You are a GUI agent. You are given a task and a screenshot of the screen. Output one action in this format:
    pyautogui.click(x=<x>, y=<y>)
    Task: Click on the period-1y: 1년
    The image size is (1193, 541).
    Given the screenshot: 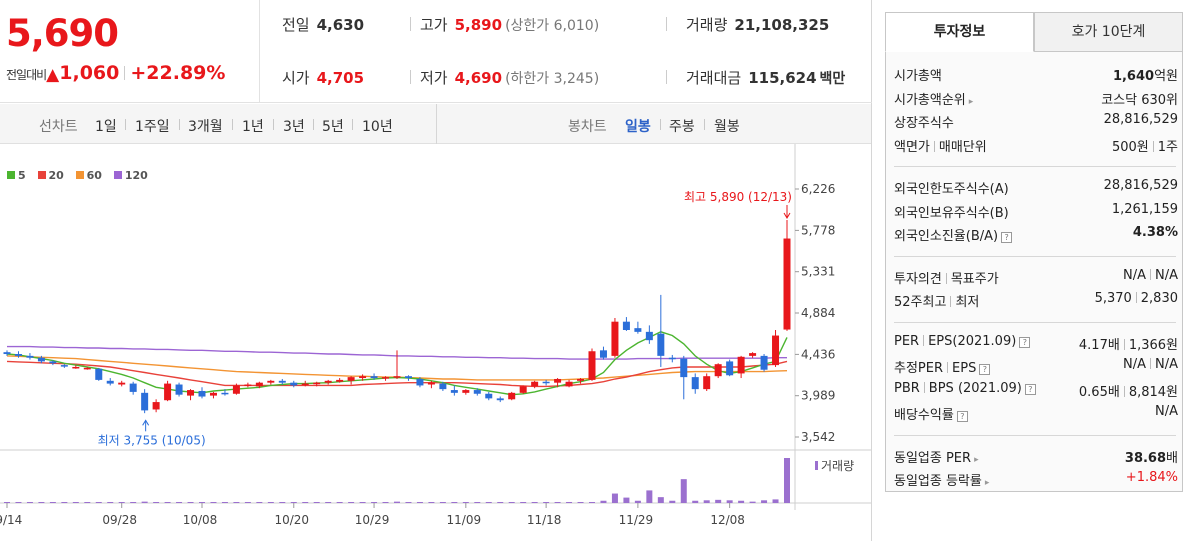 What is the action you would take?
    pyautogui.click(x=253, y=127)
    